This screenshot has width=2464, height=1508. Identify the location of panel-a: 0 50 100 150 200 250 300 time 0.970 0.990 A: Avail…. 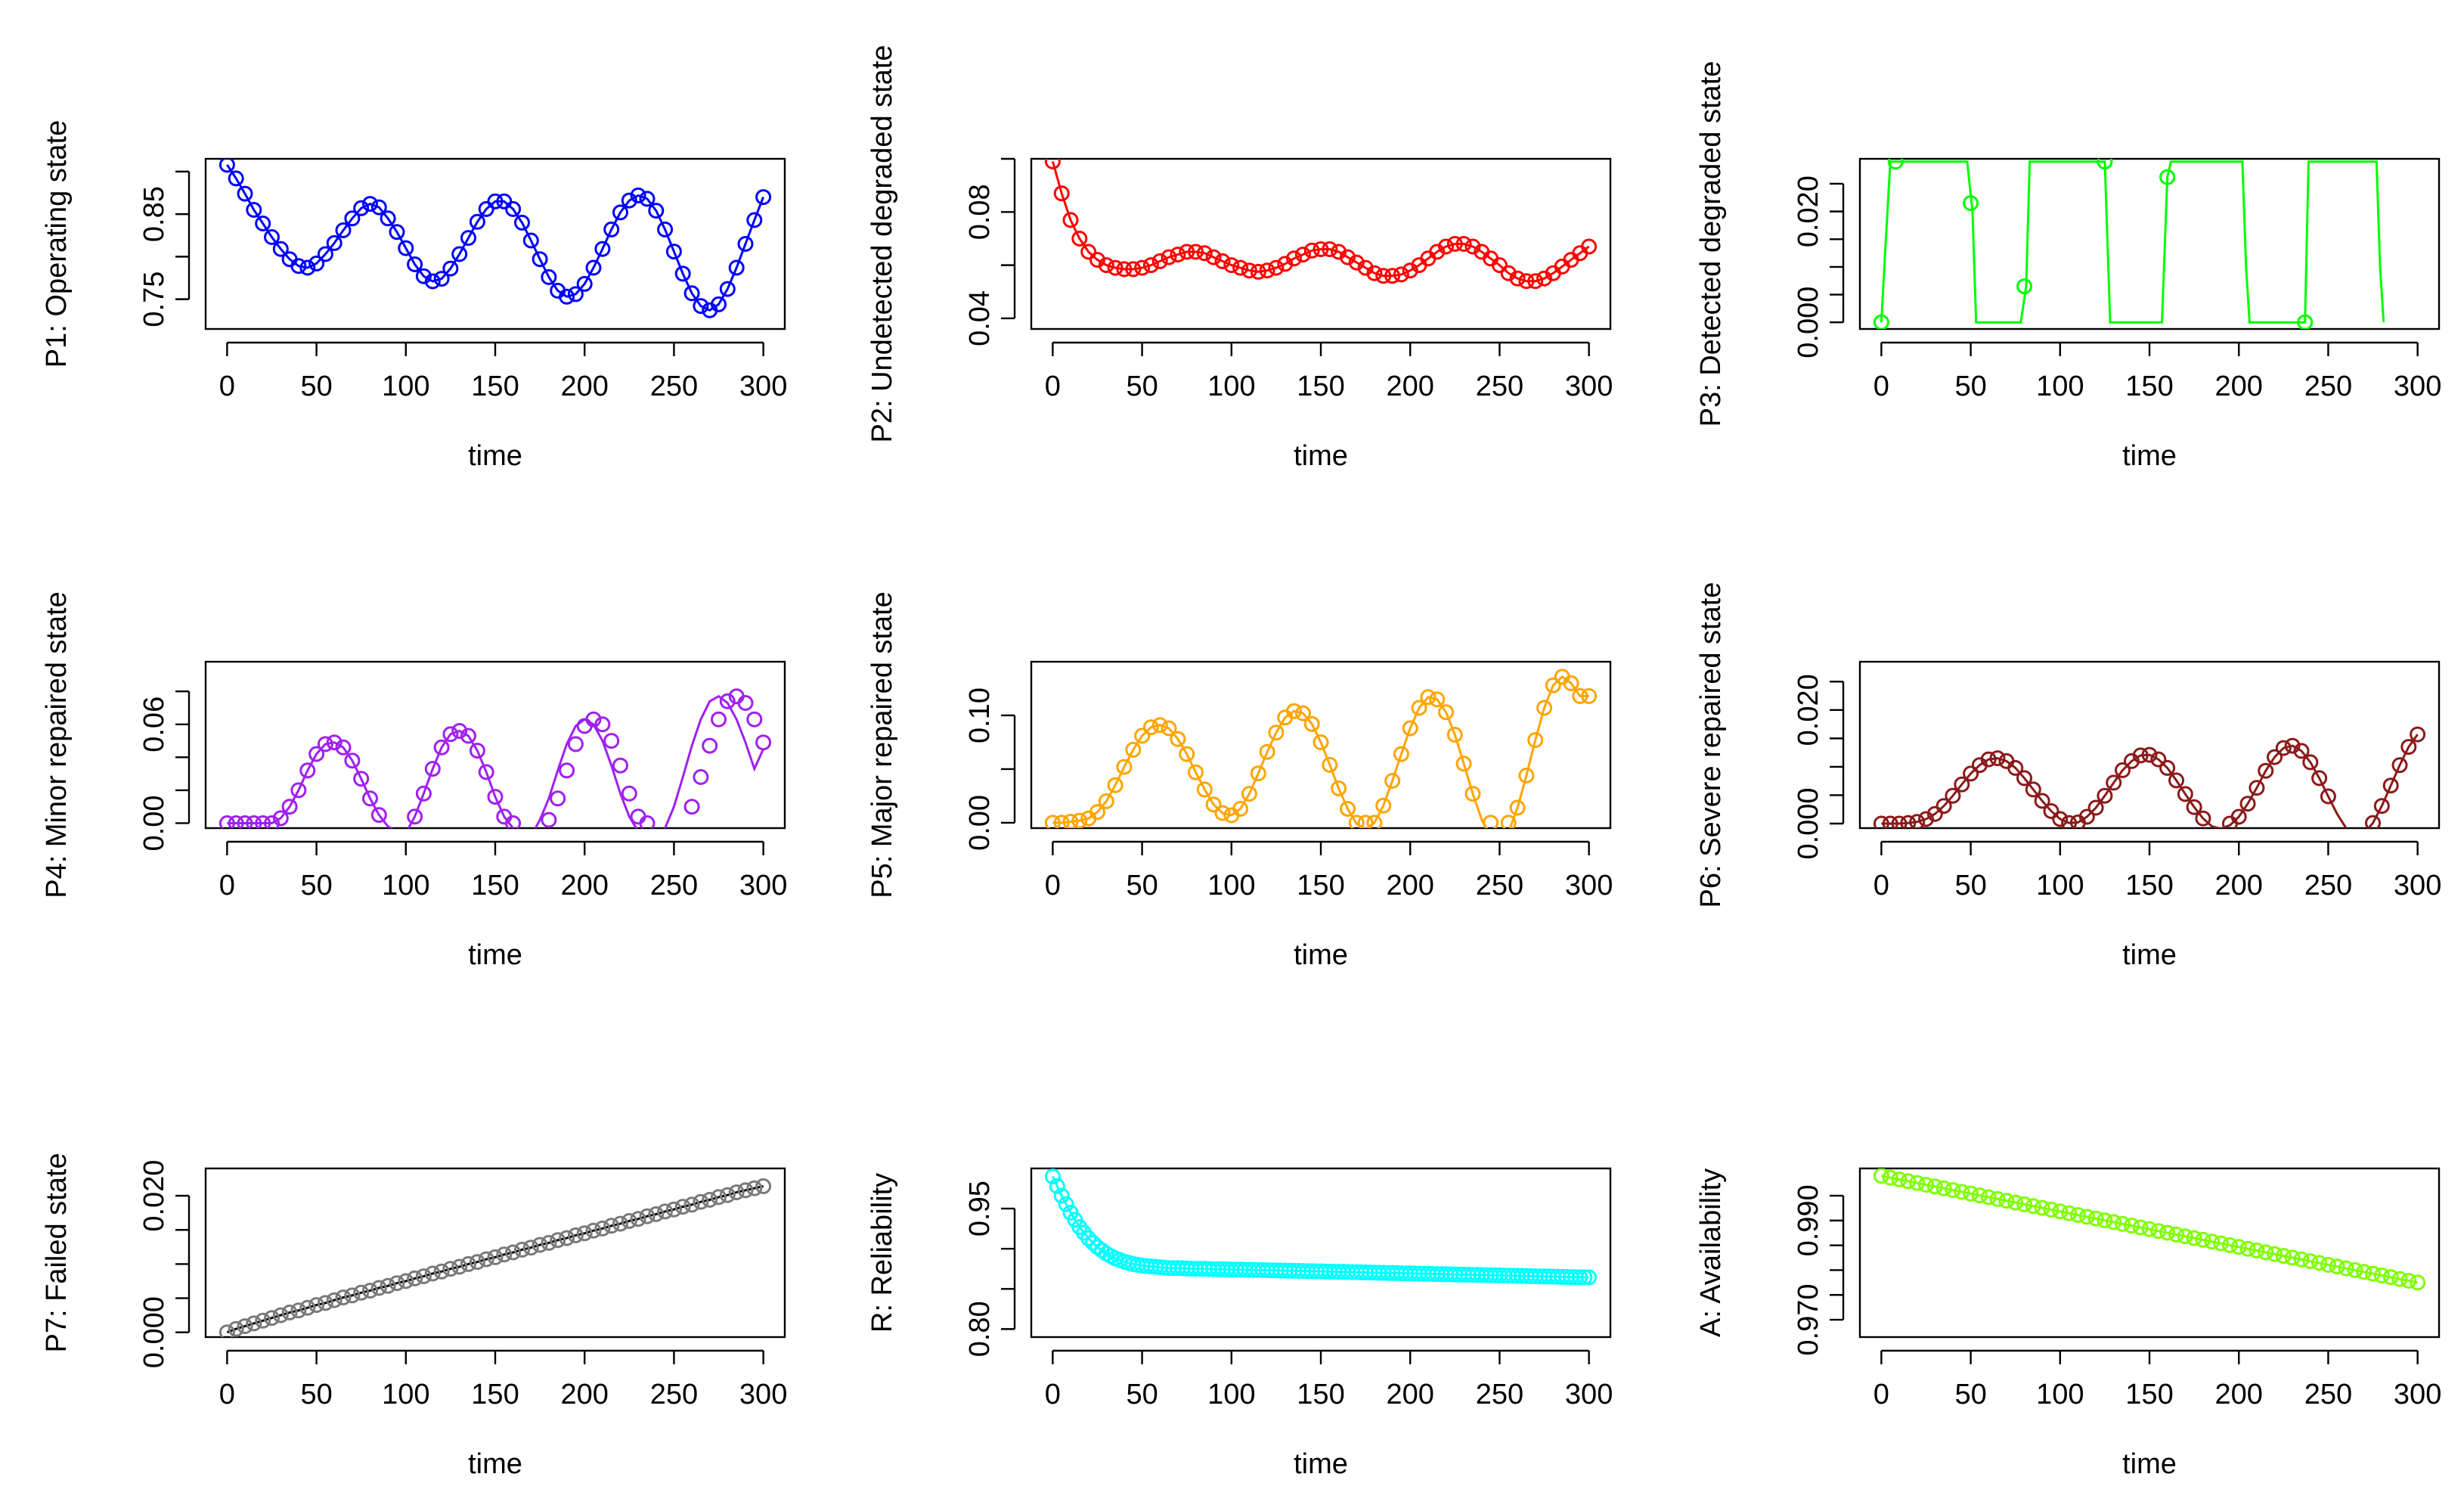
(2068, 1323).